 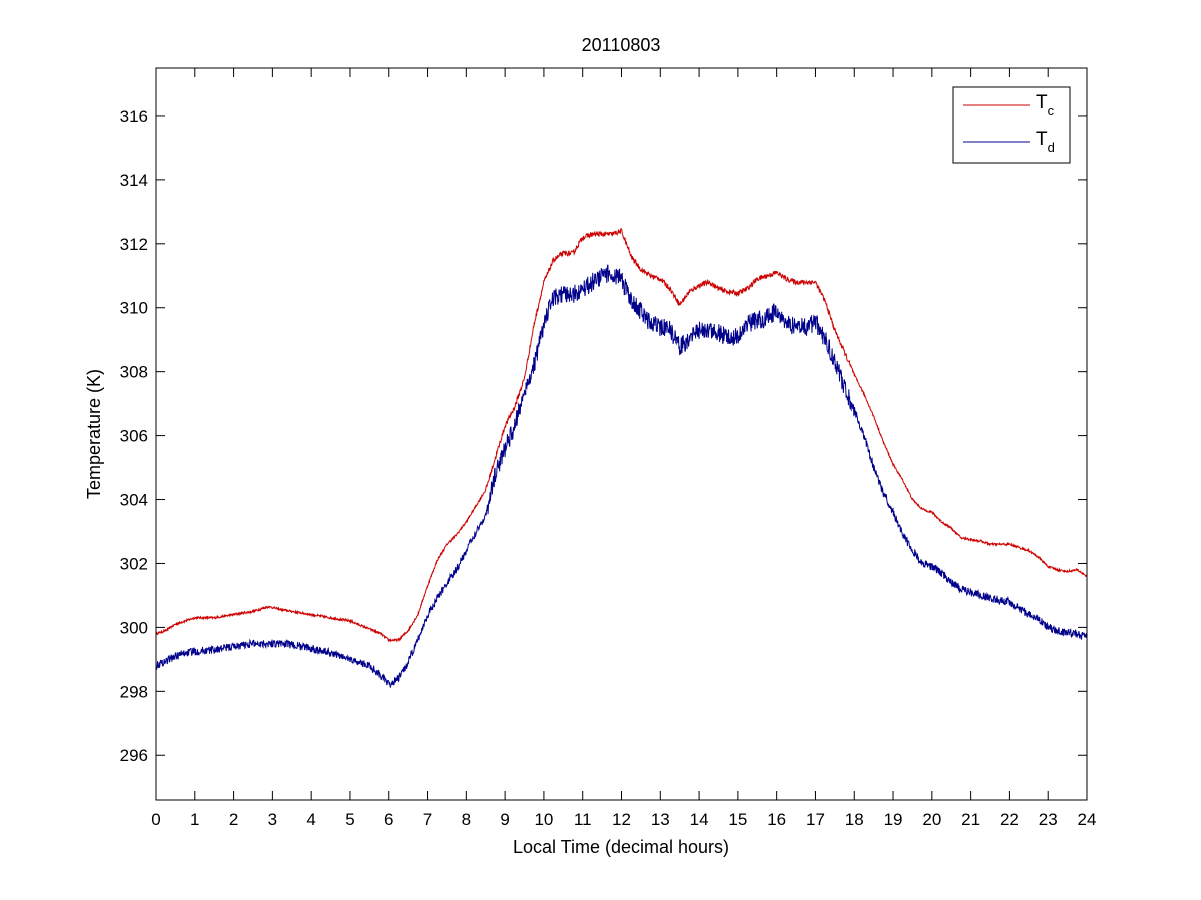 What do you see at coordinates (272, 819) in the screenshot?
I see `x-tick-label: 3` at bounding box center [272, 819].